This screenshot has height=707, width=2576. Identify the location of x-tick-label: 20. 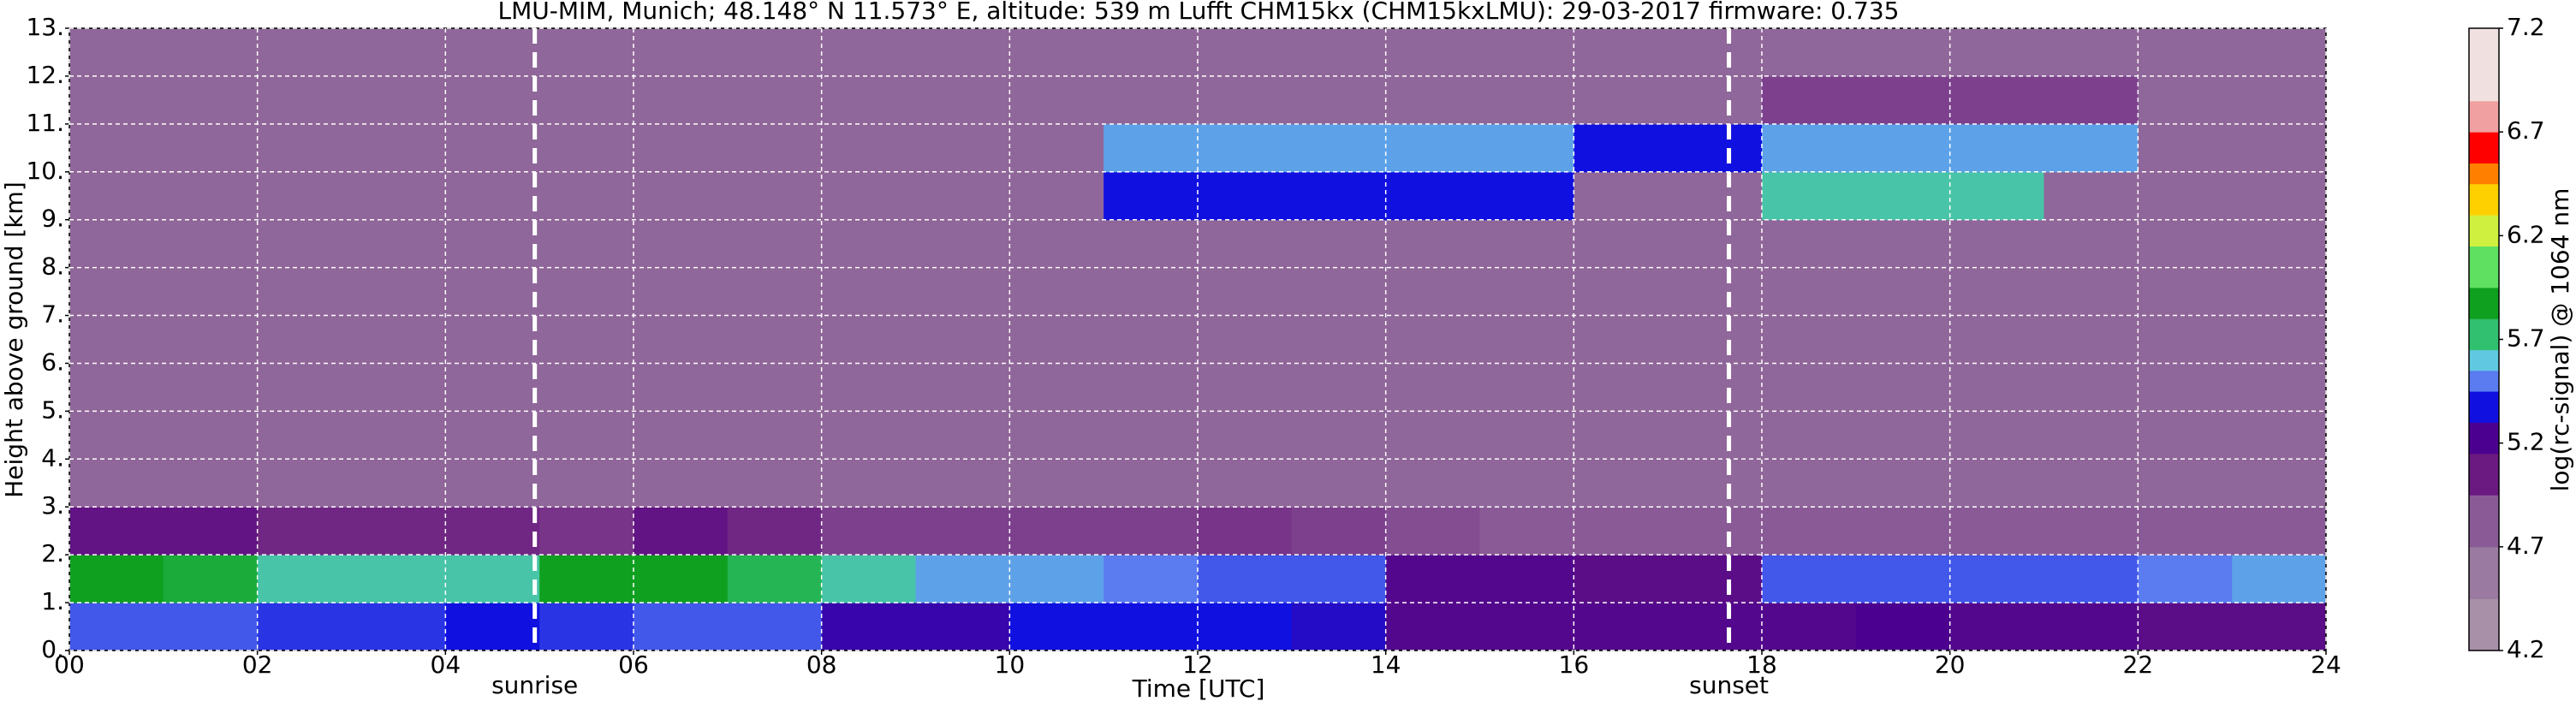
(1950, 665).